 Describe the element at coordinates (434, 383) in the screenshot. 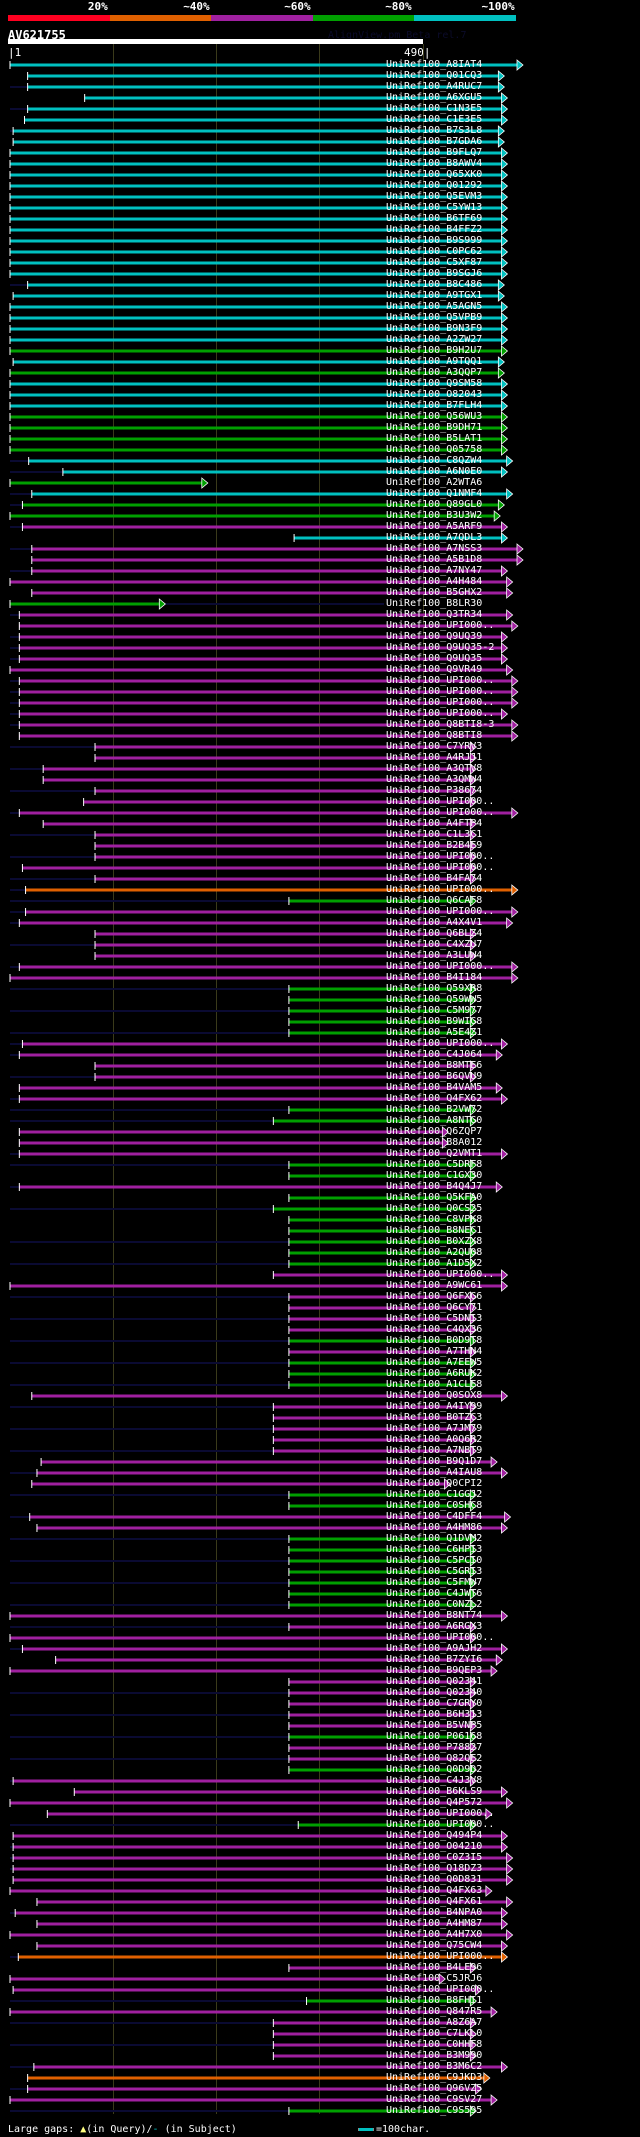

I see `hit-label: UniRef100_Q9SM58` at that location.